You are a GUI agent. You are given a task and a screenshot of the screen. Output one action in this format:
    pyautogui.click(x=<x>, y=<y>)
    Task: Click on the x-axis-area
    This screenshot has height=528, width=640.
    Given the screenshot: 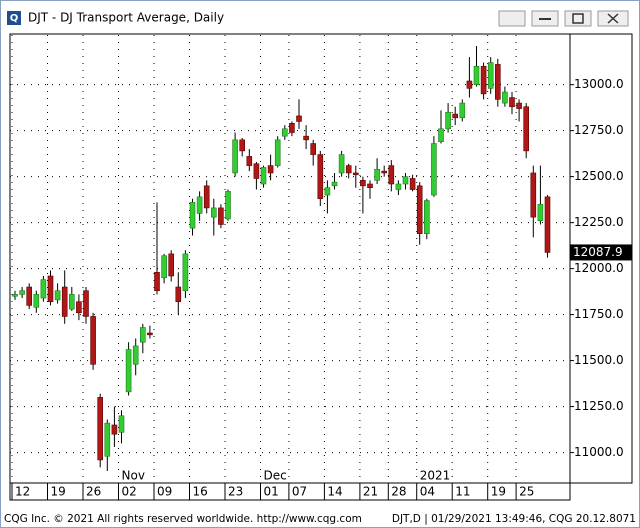 What is the action you would take?
    pyautogui.click(x=290, y=491)
    